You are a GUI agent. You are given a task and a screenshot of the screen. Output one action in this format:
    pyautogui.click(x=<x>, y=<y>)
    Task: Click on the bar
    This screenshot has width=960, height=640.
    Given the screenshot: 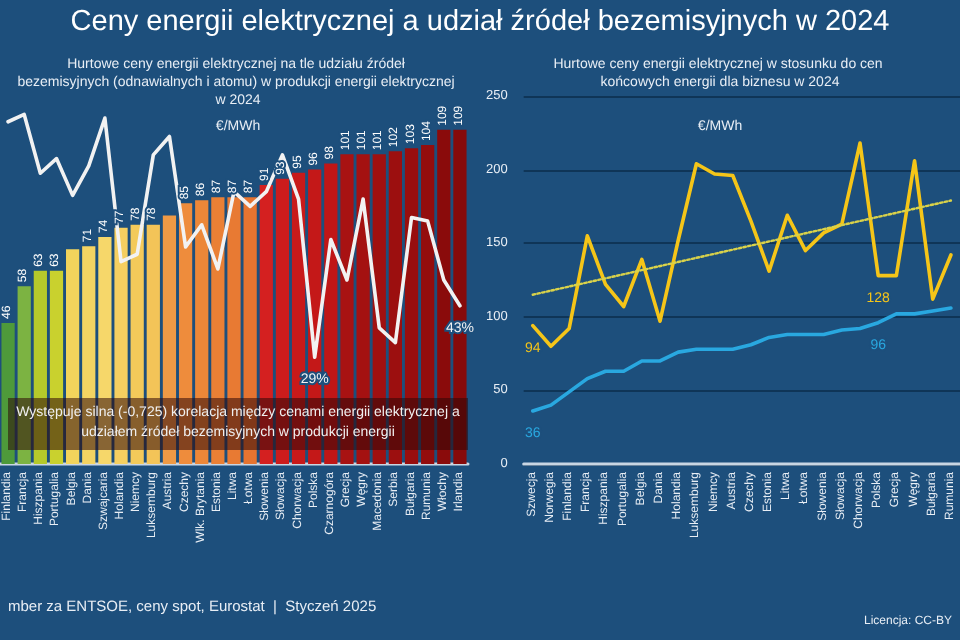 What is the action you would take?
    pyautogui.click(x=8, y=393)
    